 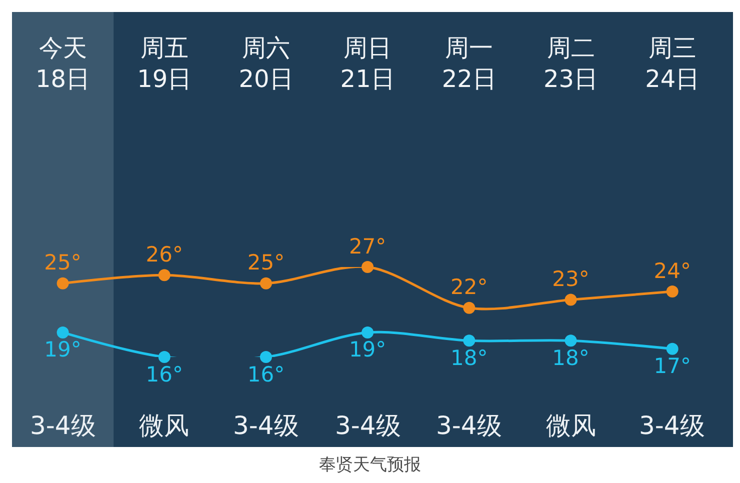 What do you see at coordinates (164, 64) in the screenshot?
I see `x-tick-label: 周五 19日` at bounding box center [164, 64].